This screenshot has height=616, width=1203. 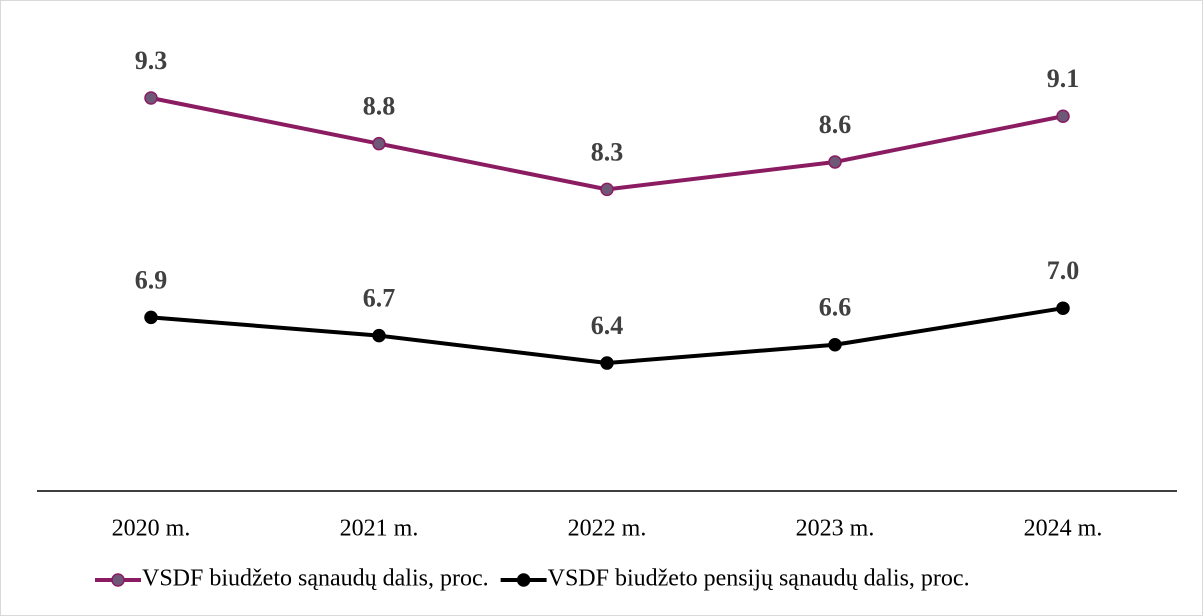 I want to click on x-tick-label: 2022 m., so click(x=607, y=529).